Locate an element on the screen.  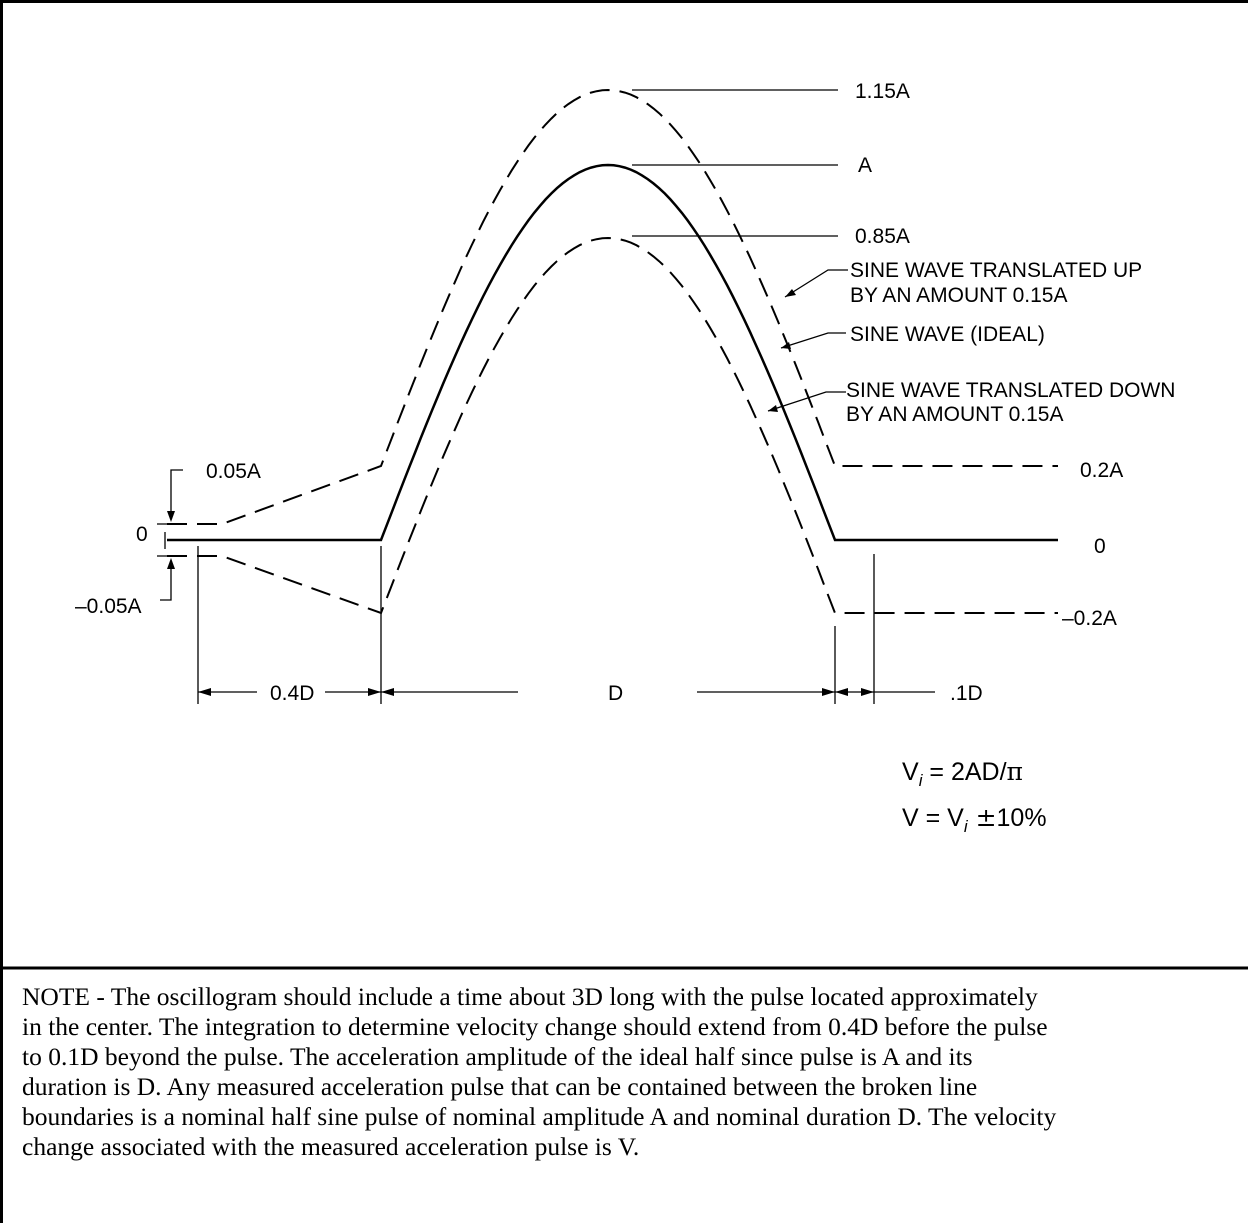
dim-d: D is located at coordinates (615, 693).